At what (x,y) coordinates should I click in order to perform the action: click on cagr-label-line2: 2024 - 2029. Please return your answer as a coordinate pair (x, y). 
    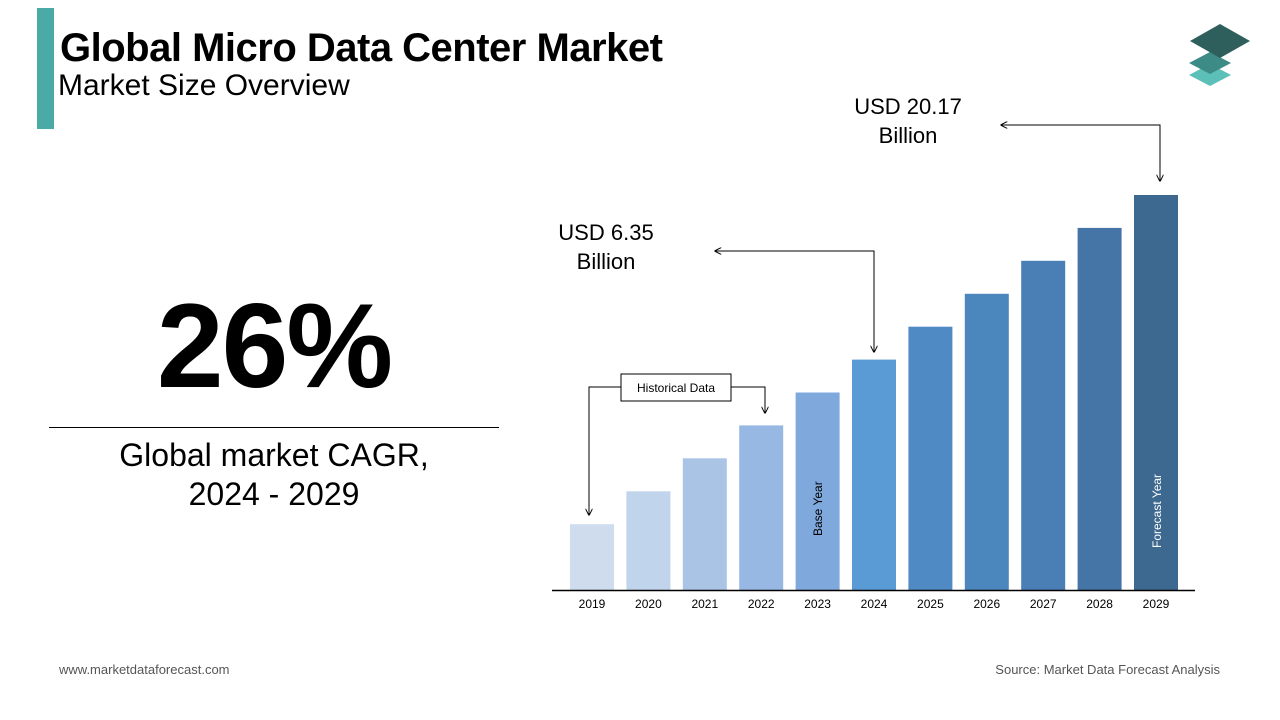
    Looking at the image, I should click on (274, 494).